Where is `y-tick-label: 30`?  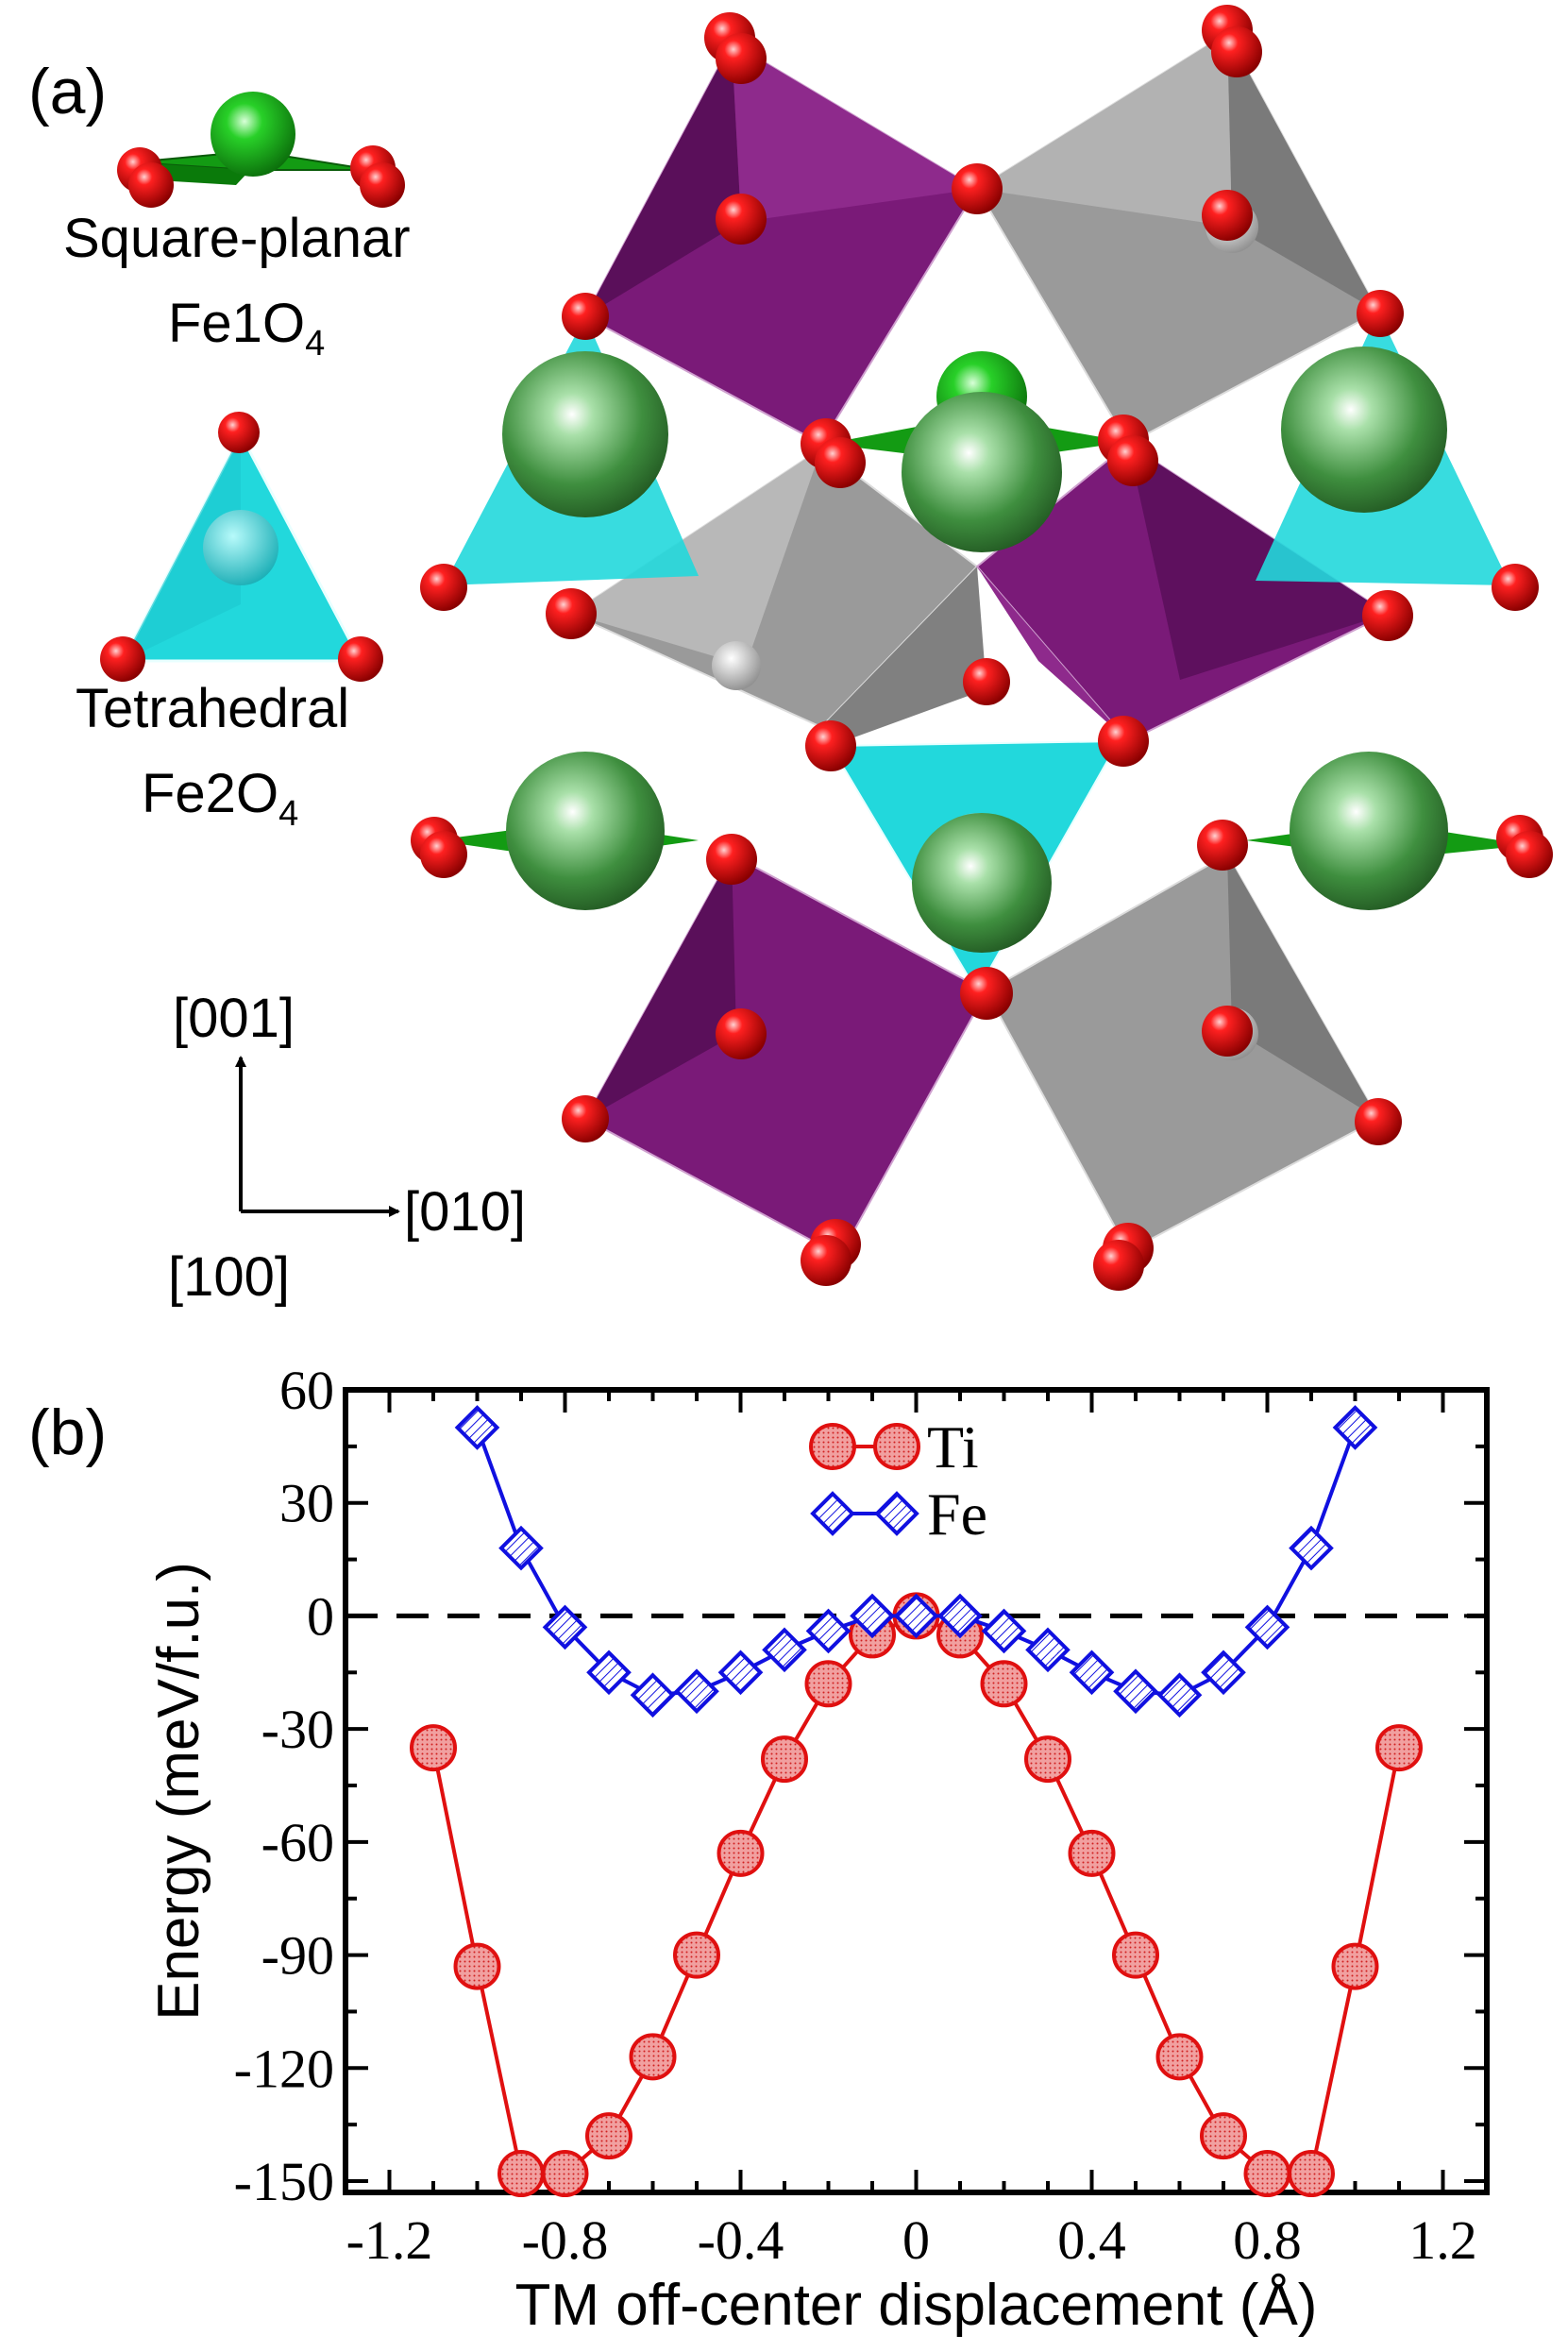
y-tick-label: 30 is located at coordinates (306, 1504).